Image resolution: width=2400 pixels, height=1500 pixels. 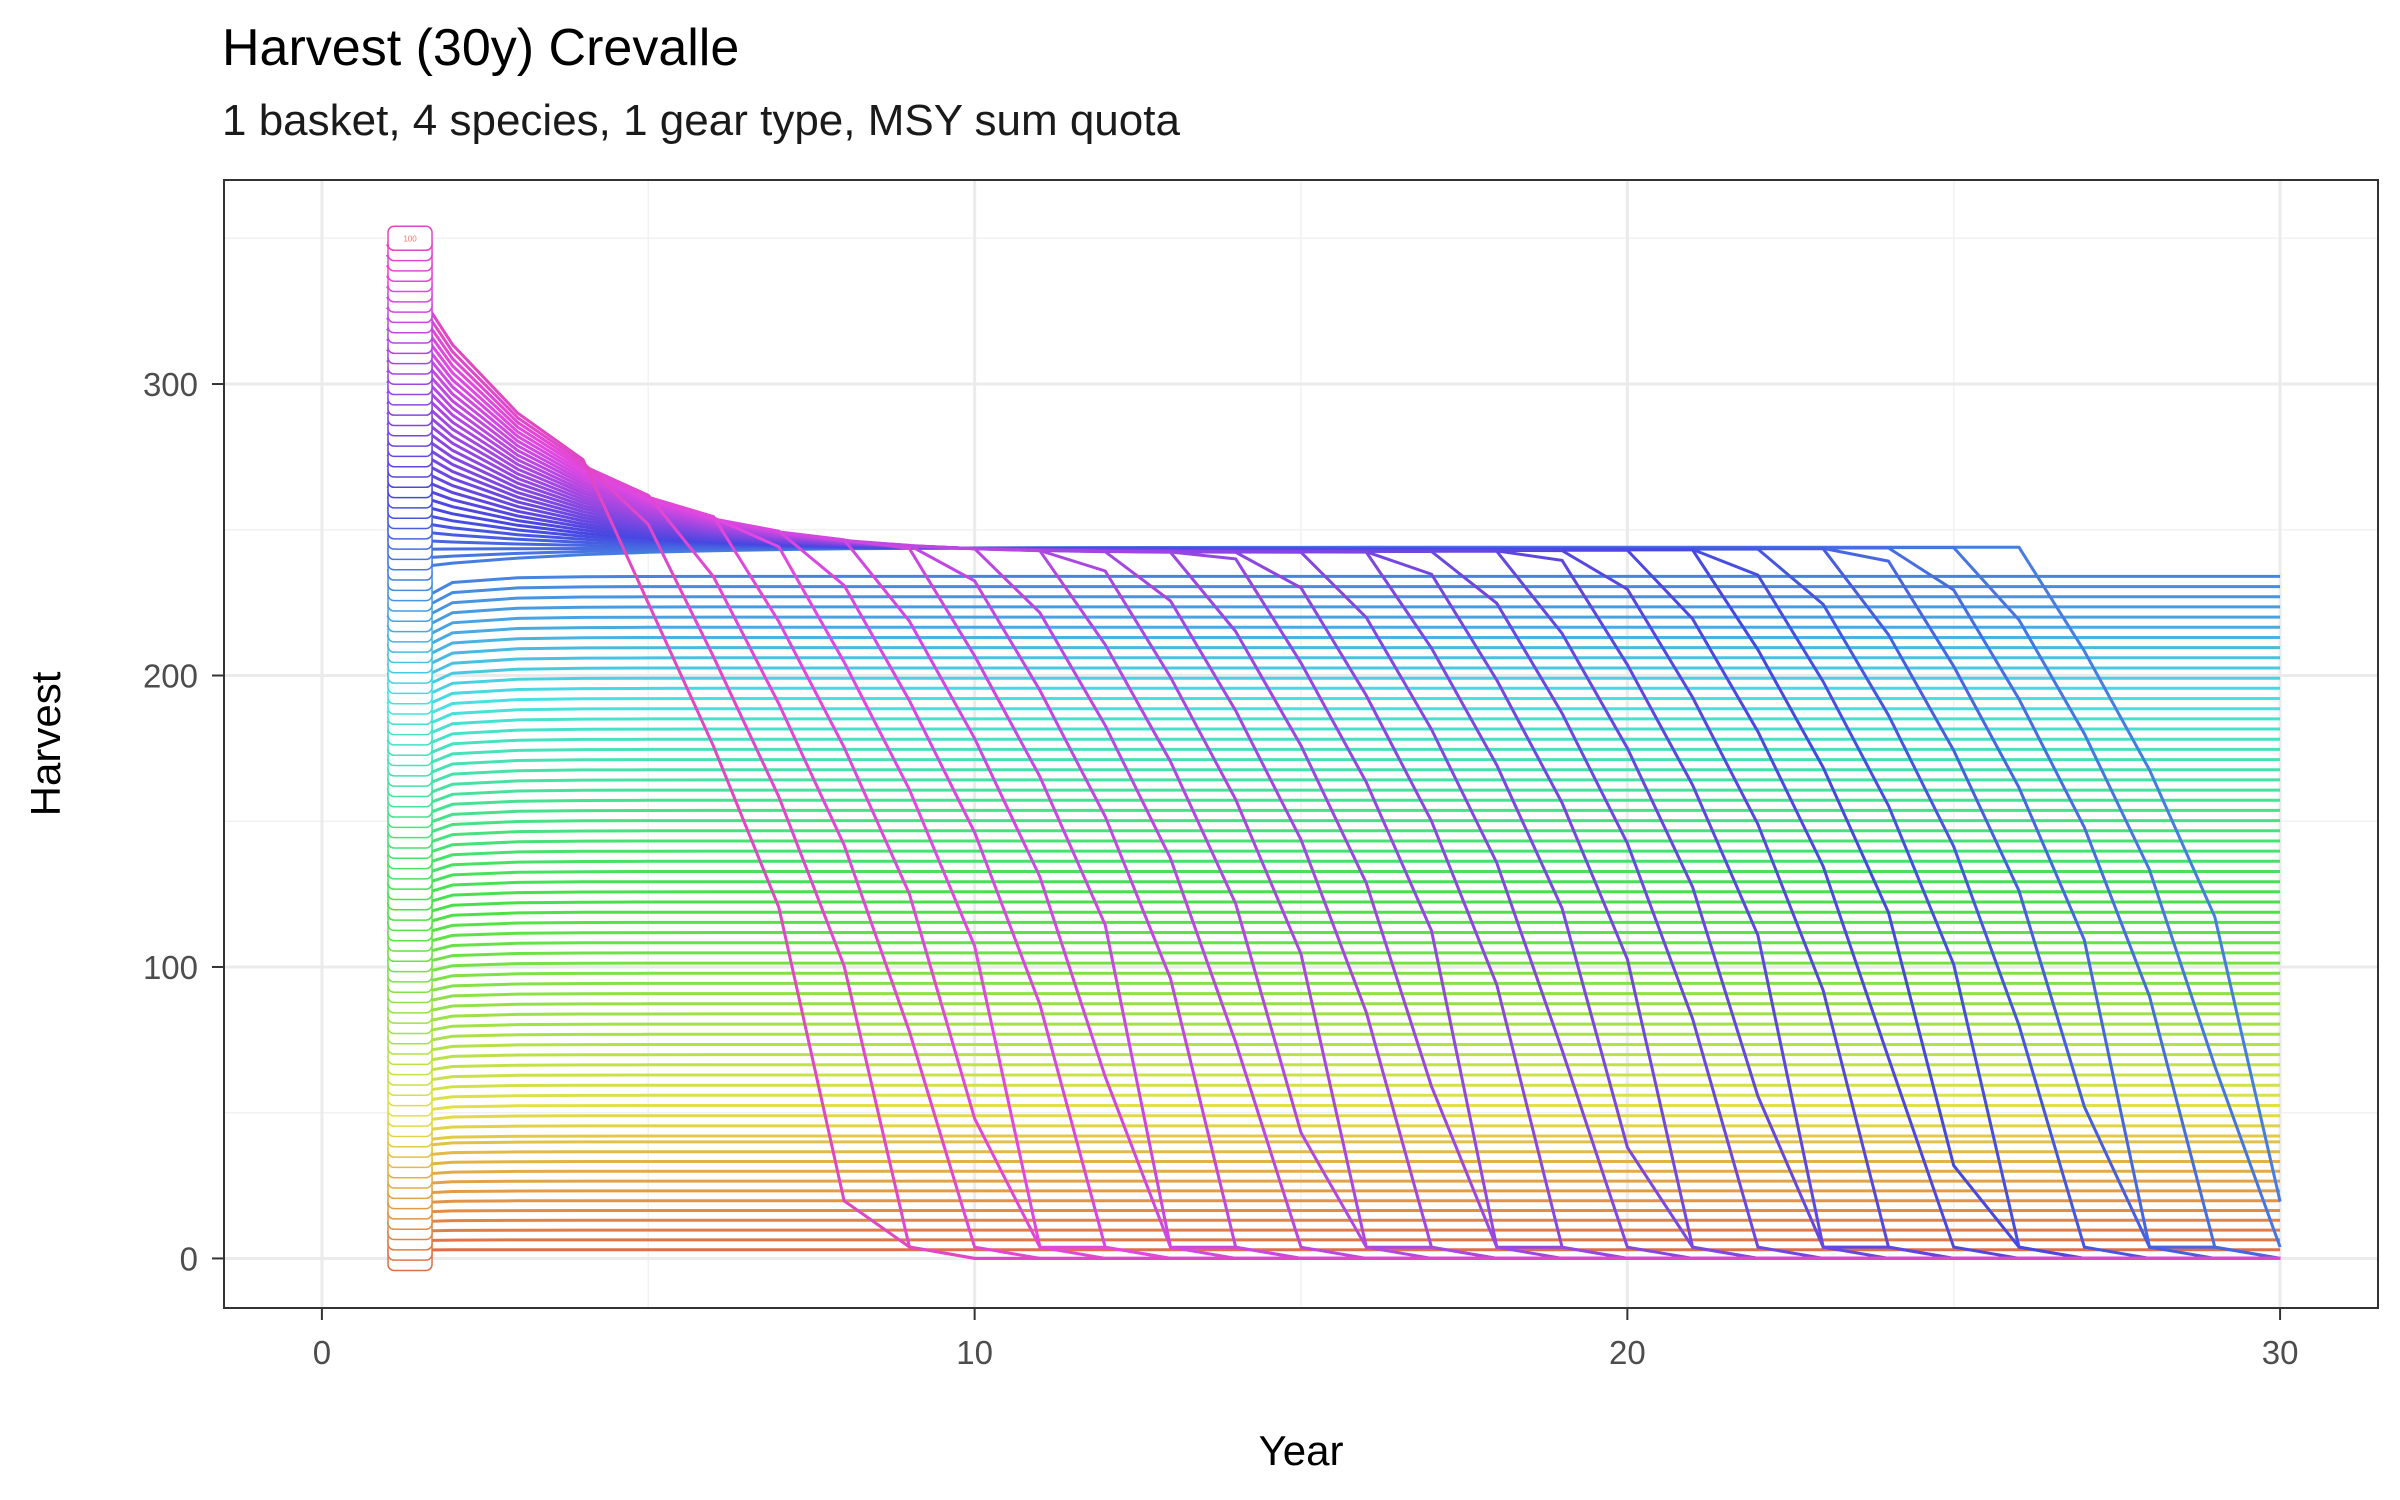 I want to click on top-series-label: 100, so click(x=410, y=238).